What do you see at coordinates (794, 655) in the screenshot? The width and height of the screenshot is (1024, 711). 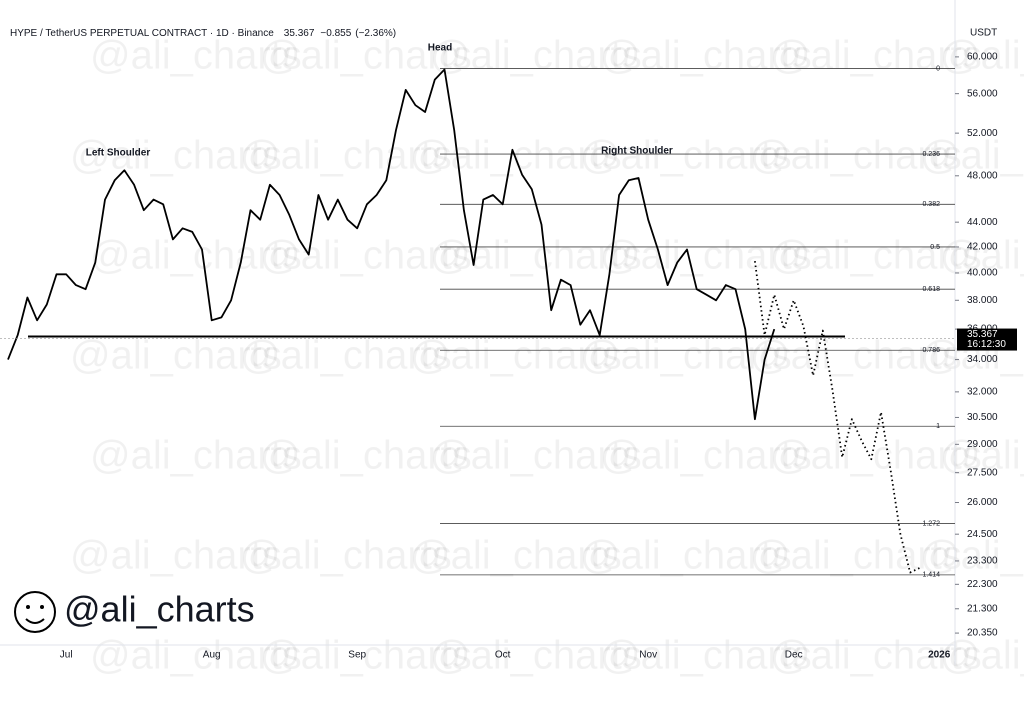 I see `x-tick-label: Dec` at bounding box center [794, 655].